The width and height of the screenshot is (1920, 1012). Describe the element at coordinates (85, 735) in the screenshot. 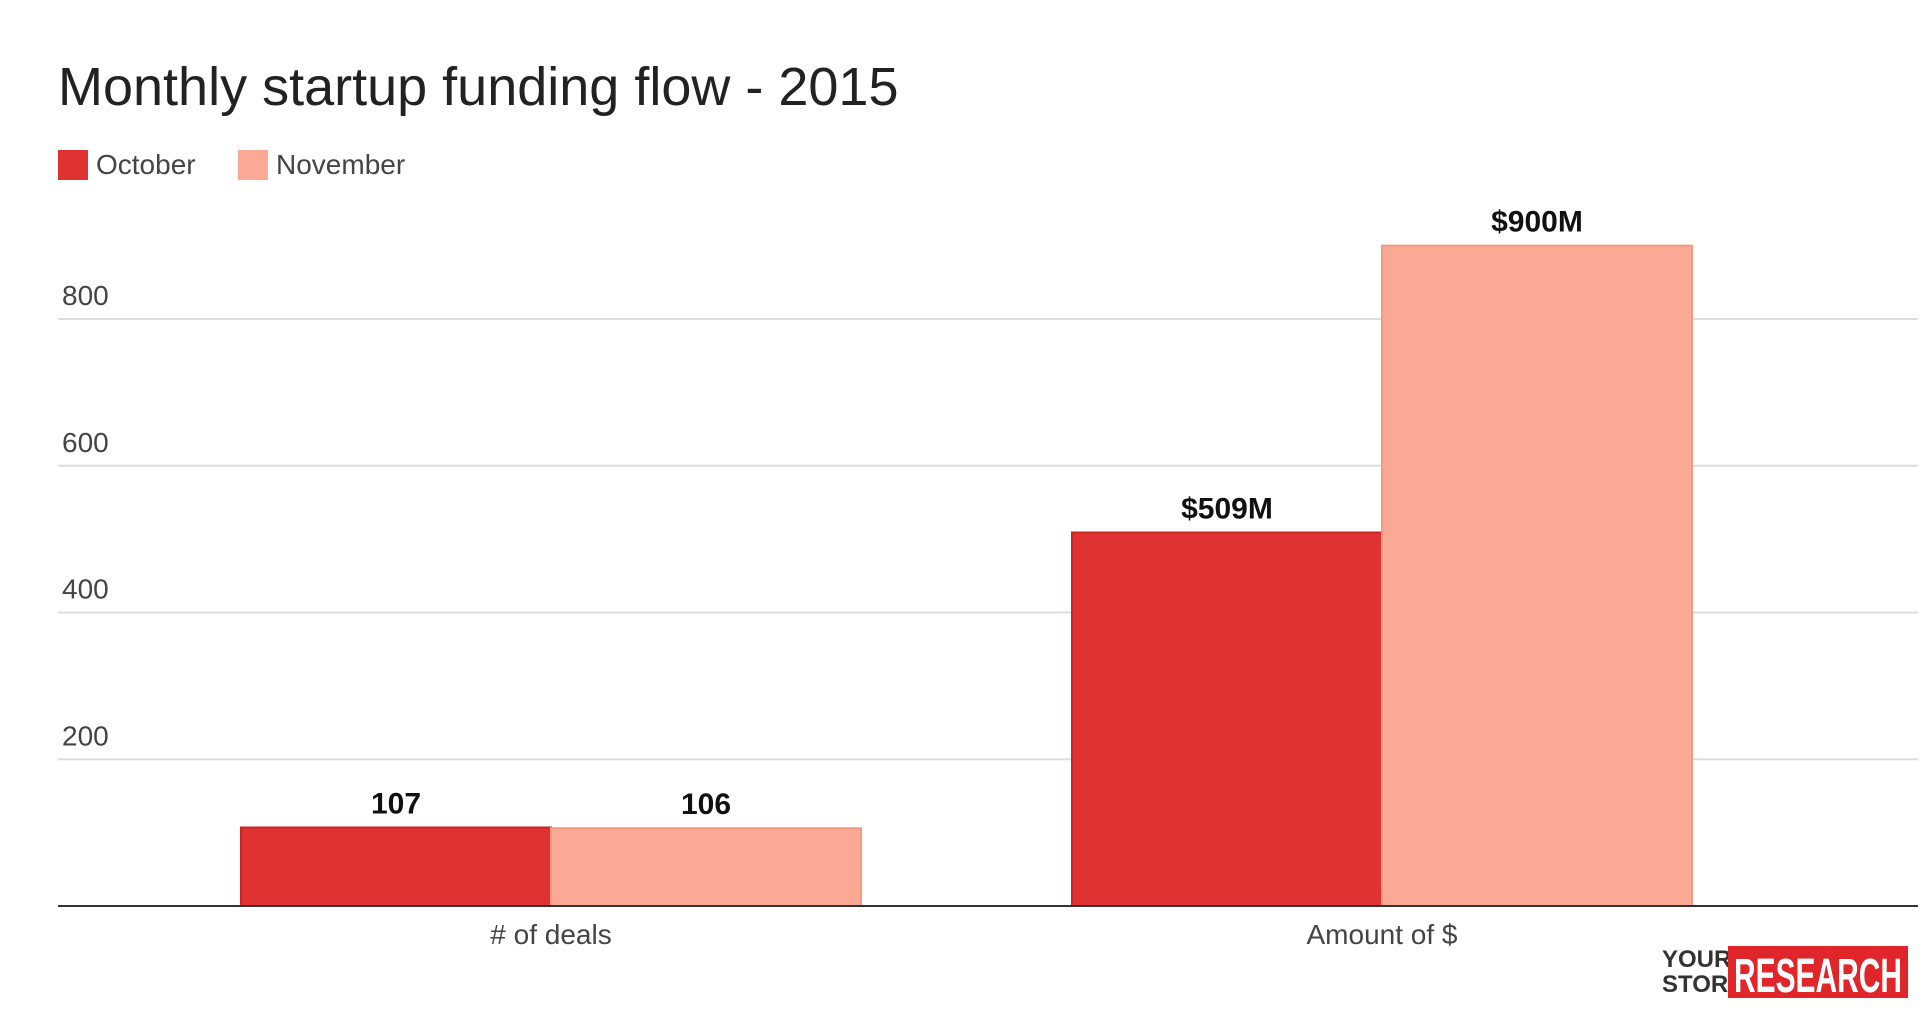

I see `y-tick-label: 200` at that location.